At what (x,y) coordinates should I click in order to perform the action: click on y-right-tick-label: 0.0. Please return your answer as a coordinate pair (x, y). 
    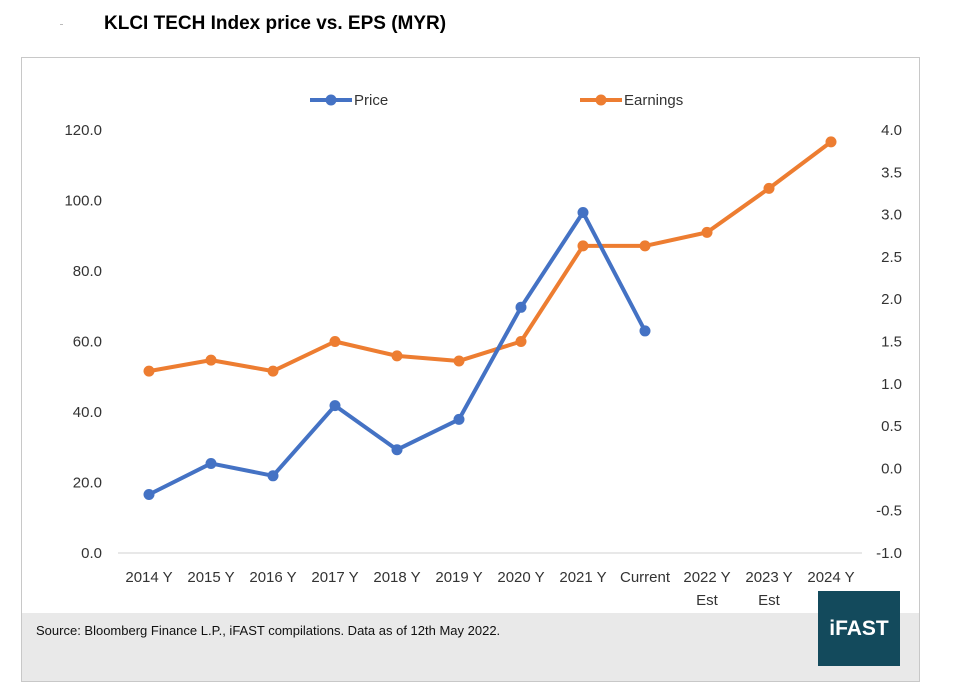
    Looking at the image, I should click on (891, 468).